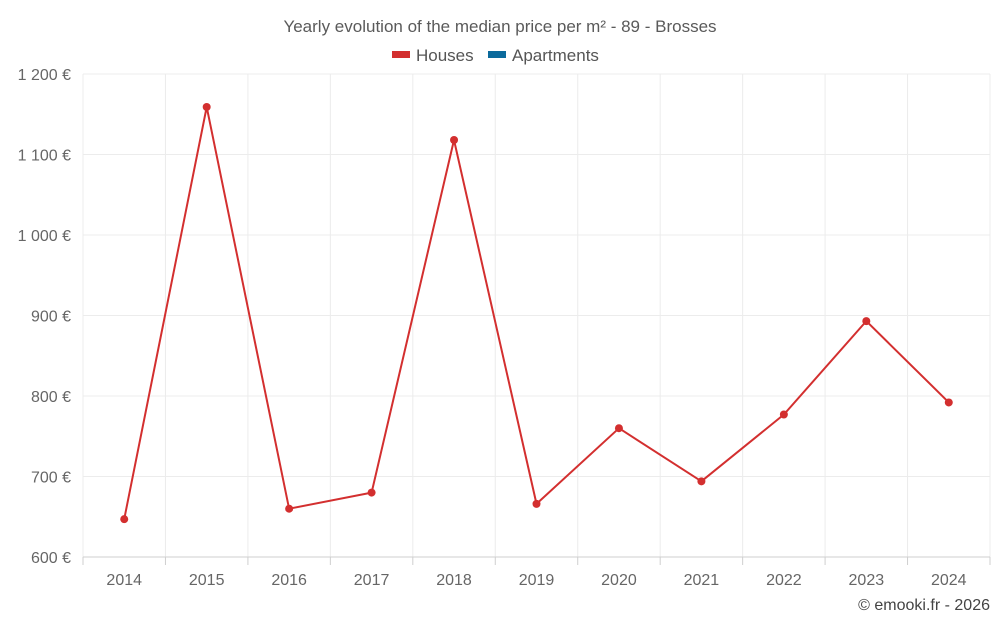  I want to click on x-tick-label: 2014, so click(124, 580).